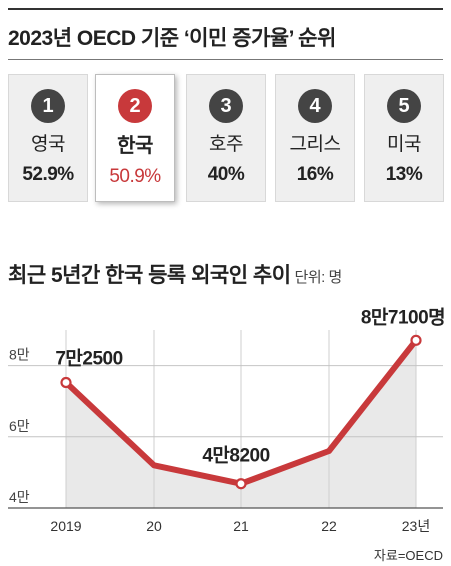 This screenshot has width=451, height=566. I want to click on country-name: 호주, so click(226, 144).